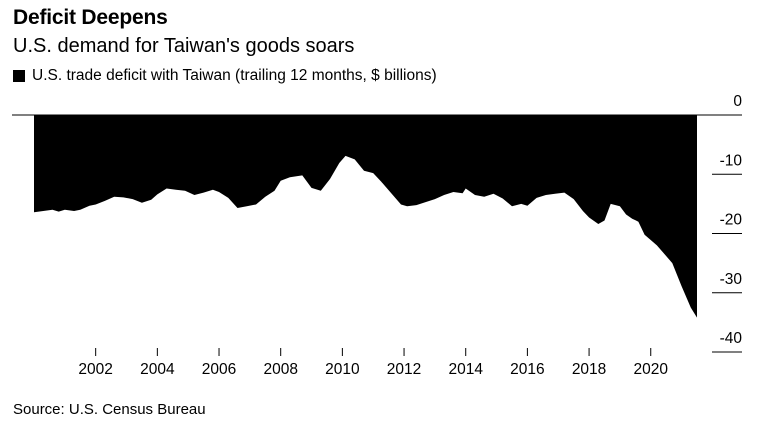 The width and height of the screenshot is (760, 429). I want to click on y-tick-label: -10, so click(731, 160).